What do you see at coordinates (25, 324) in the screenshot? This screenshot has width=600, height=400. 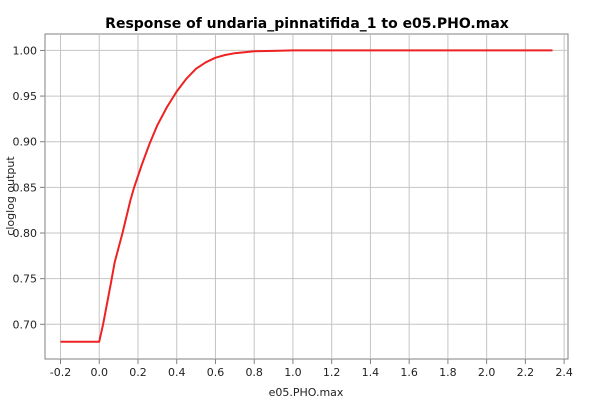 I see `y-tick-label: 0.70` at bounding box center [25, 324].